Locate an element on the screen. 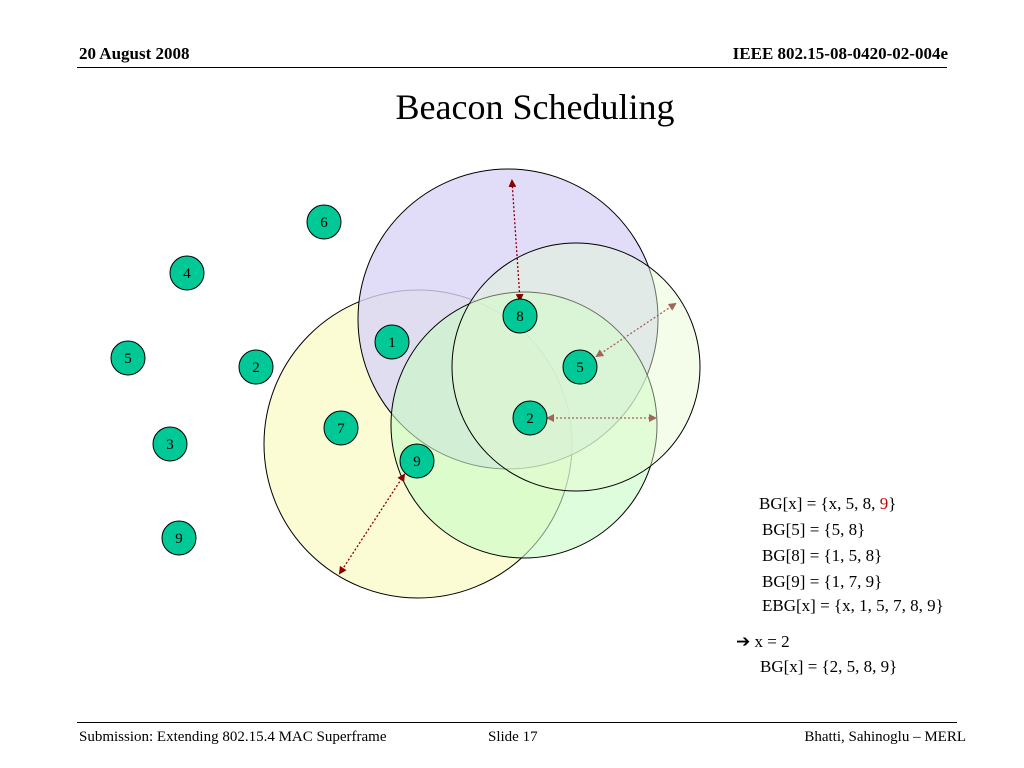 The width and height of the screenshot is (1024, 768). bg-8-line: BG[8] = {1, 5, 8} is located at coordinates (822, 555).